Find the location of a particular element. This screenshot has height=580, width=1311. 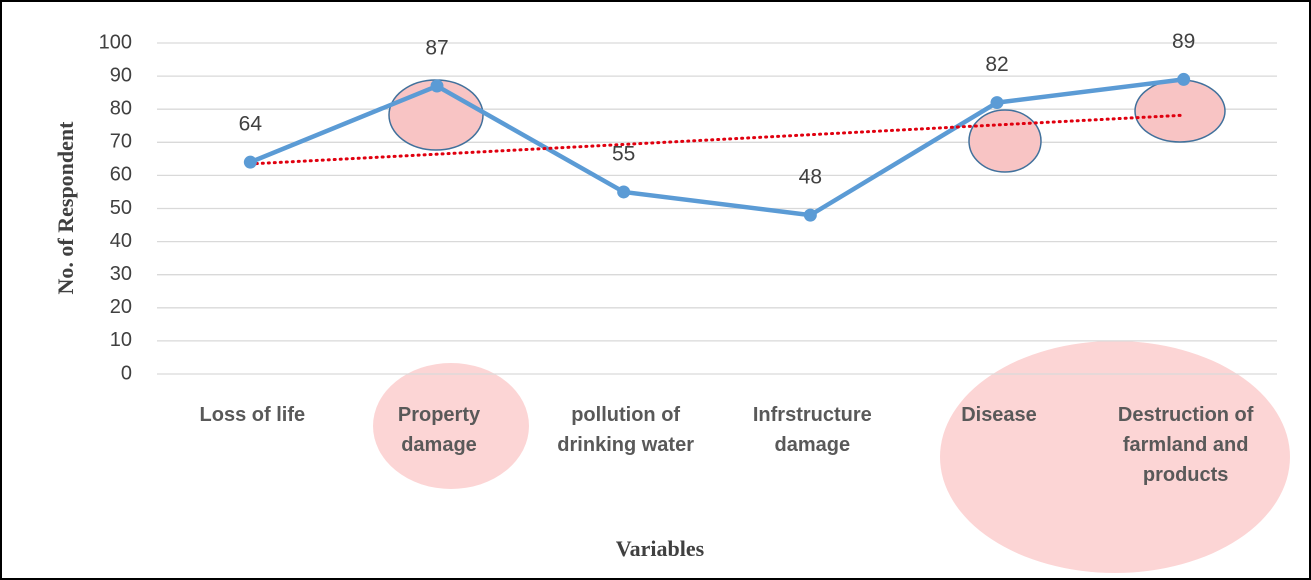

circles is located at coordinates (807, 126).